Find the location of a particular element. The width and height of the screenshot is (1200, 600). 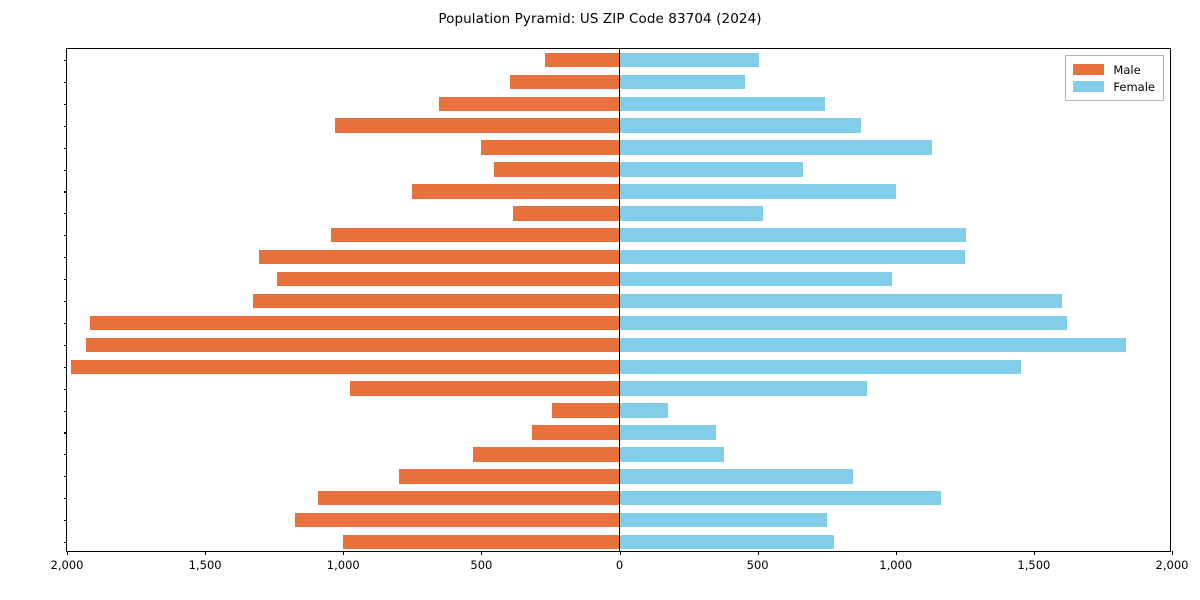

zero-axis-line is located at coordinates (619, 300).